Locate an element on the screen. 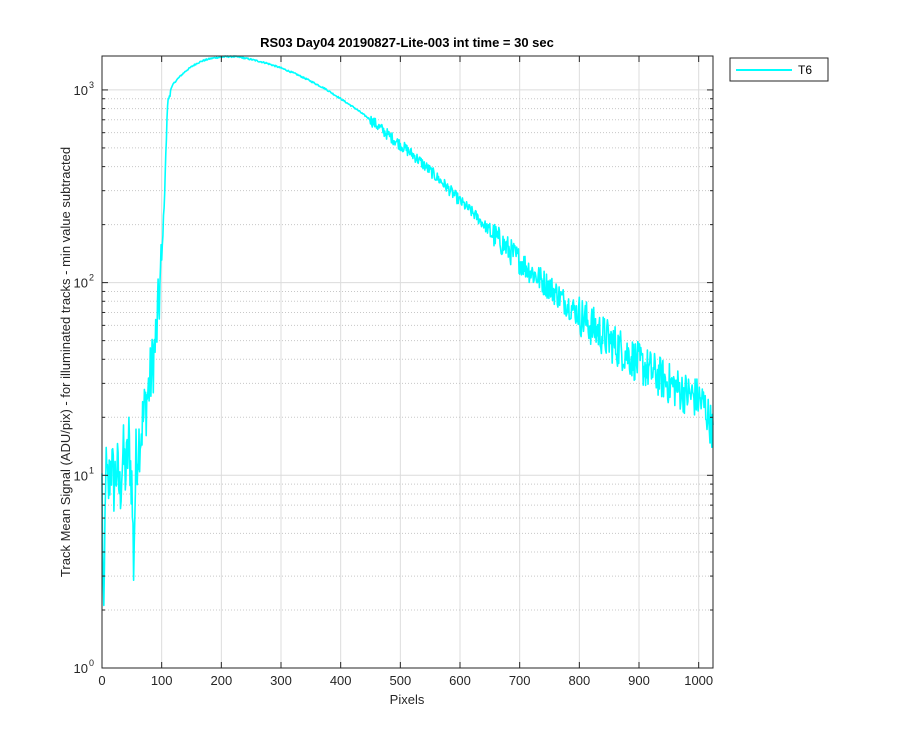 This screenshot has height=750, width=900. x-tick-label: 600 is located at coordinates (460, 680).